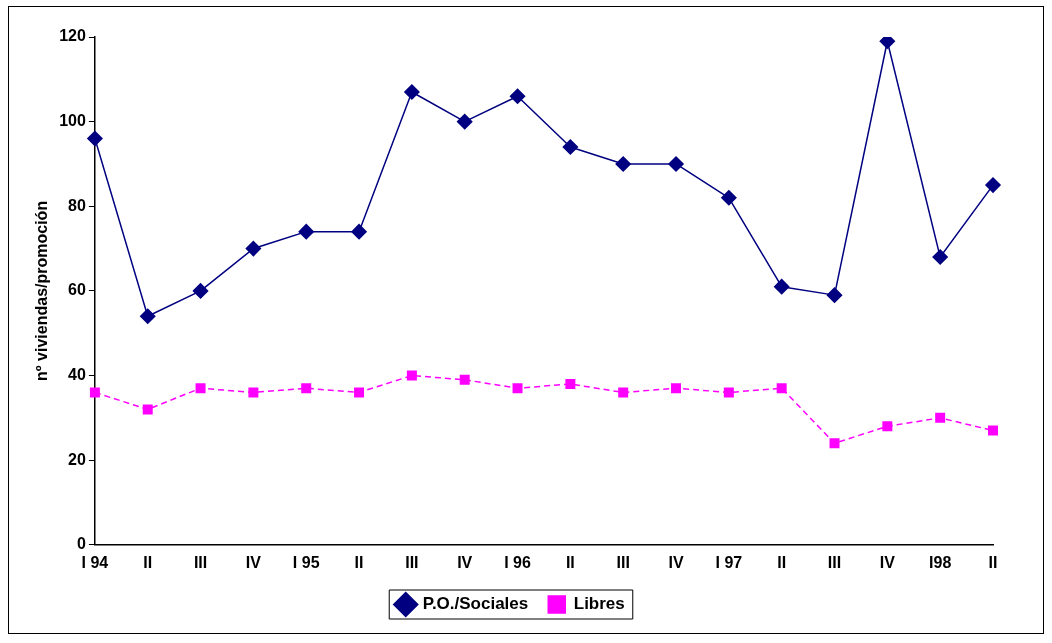 Image resolution: width=1052 pixels, height=643 pixels. I want to click on y-tick-label: 120, so click(72, 36).